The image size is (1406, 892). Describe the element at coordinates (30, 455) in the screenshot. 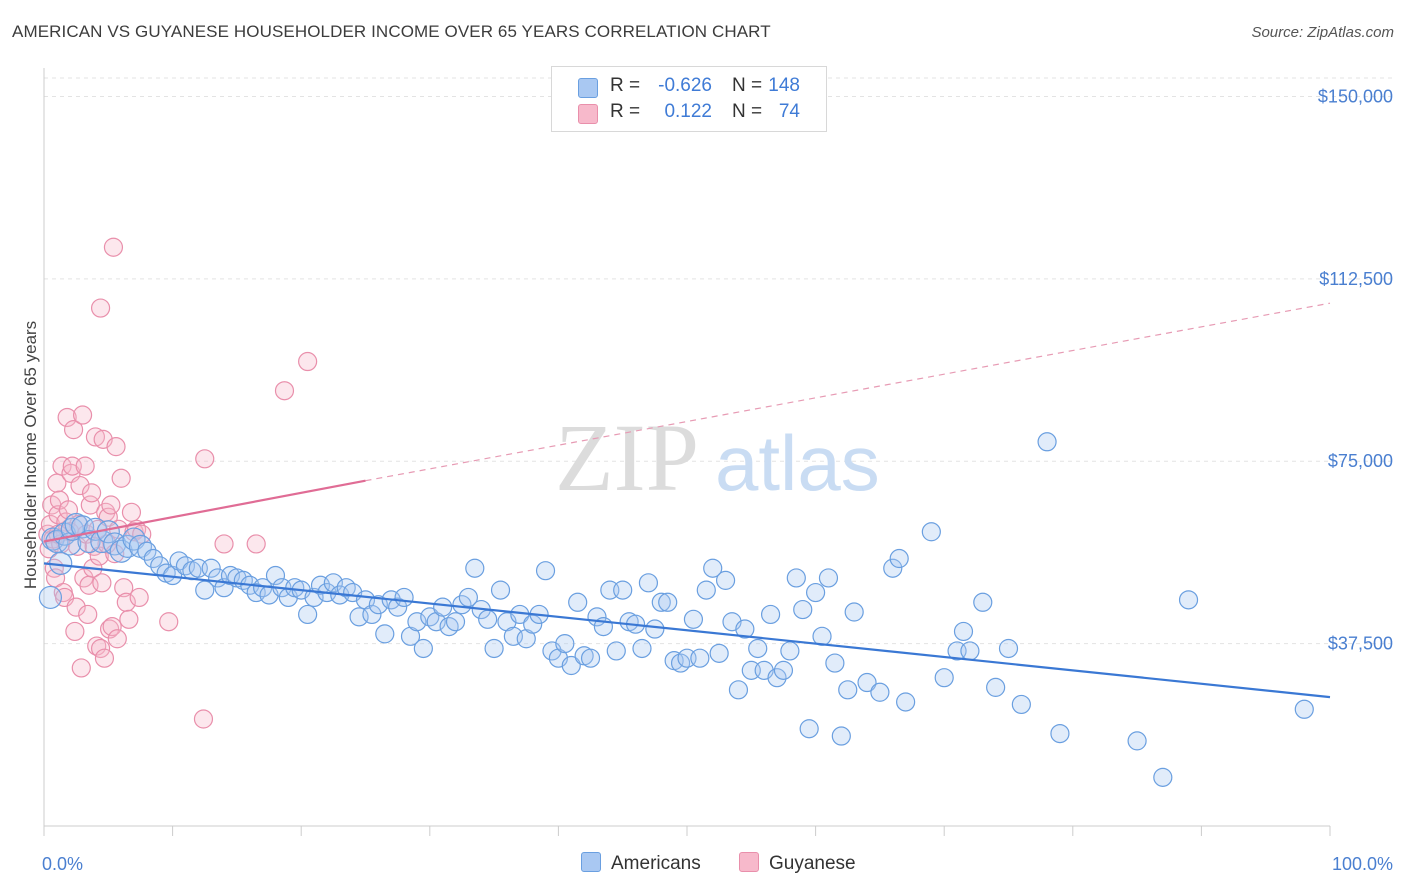

I see `y-axis-label: Householder Income Over 65 years` at that location.